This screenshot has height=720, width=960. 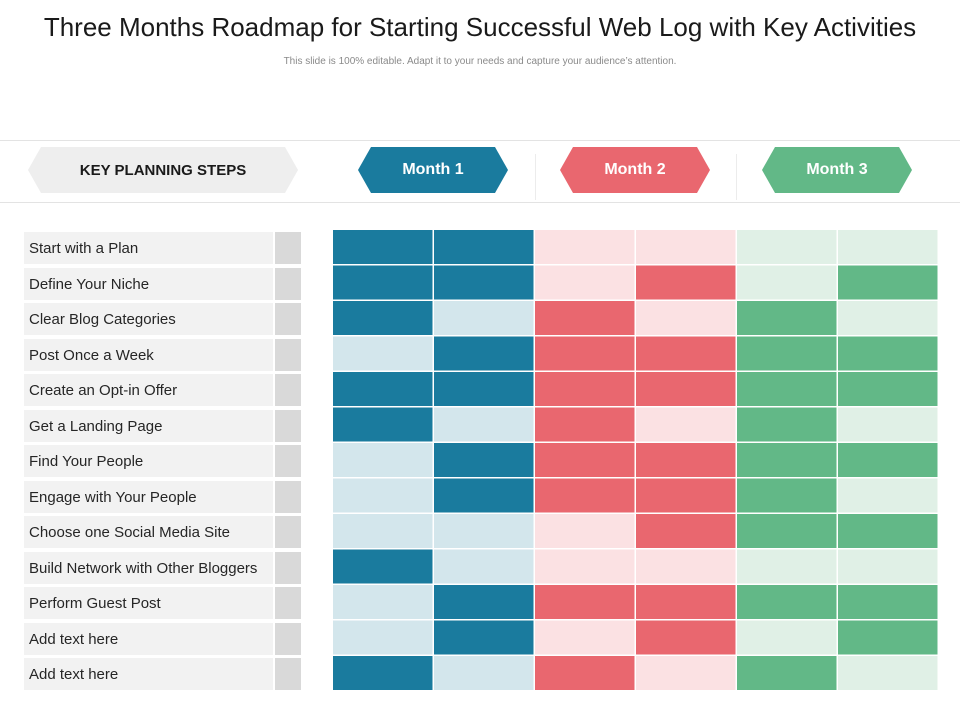 I want to click on month-3-header: Month 3, so click(x=837, y=170).